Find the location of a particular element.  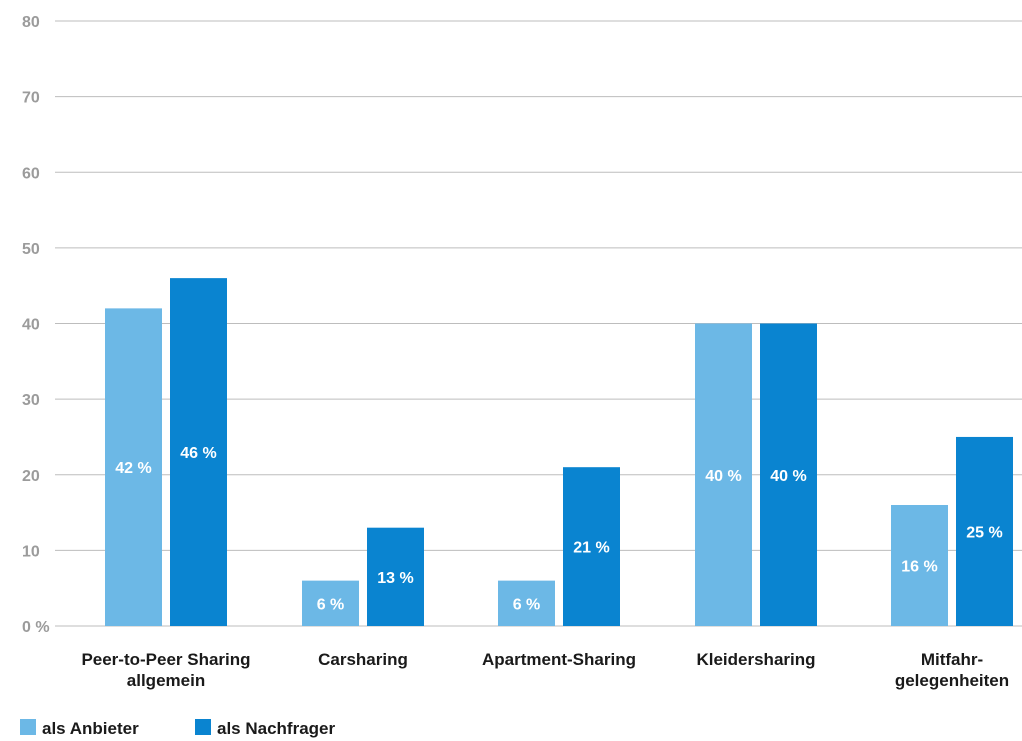

category-label: Apartment-Sharing is located at coordinates (559, 659).